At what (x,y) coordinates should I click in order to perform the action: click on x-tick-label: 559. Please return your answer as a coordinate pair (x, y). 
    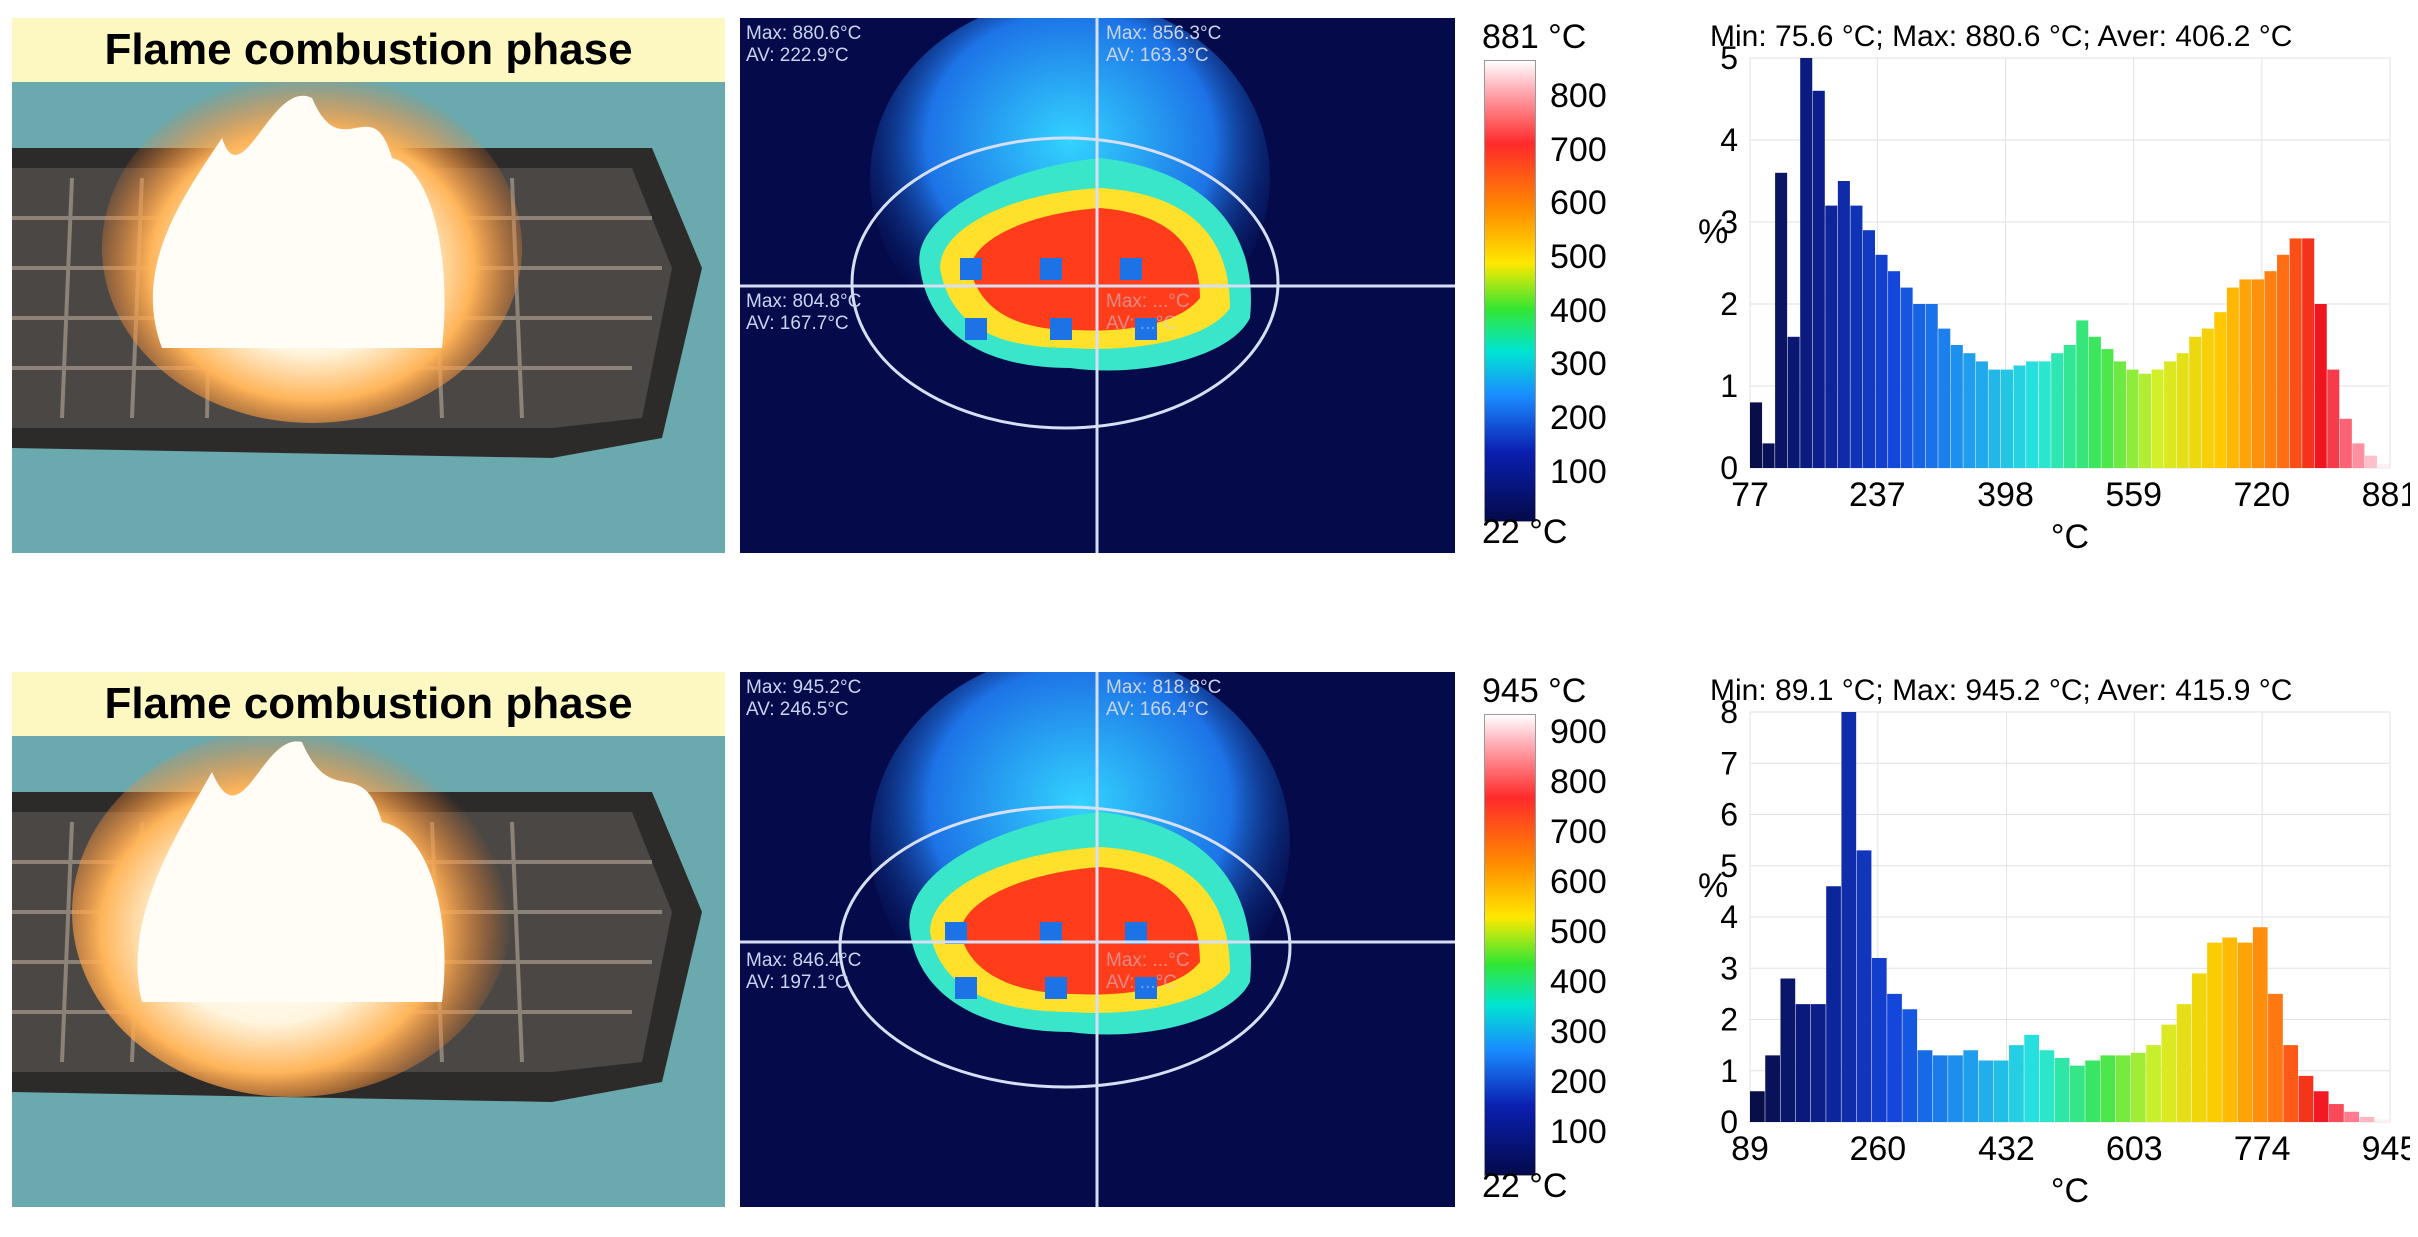
    Looking at the image, I should click on (2133, 495).